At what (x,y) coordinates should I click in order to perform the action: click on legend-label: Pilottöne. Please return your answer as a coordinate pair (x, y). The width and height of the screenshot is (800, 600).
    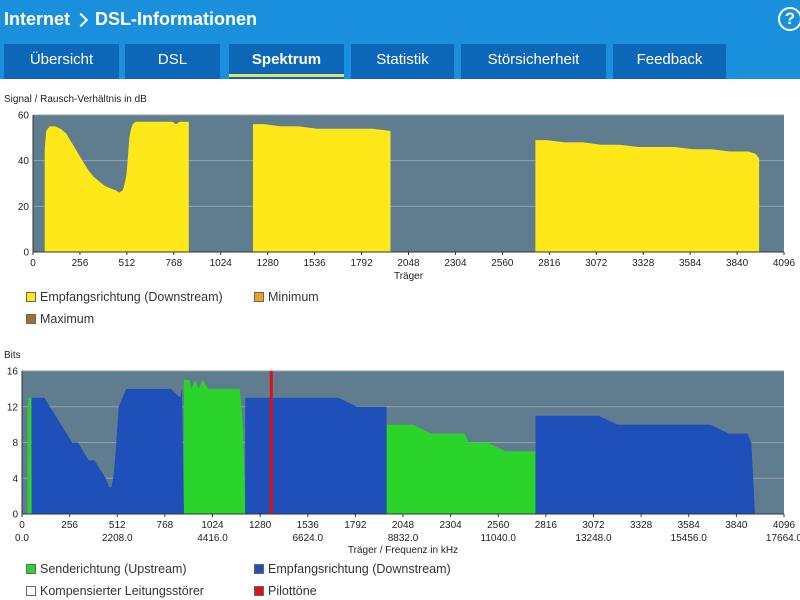
    Looking at the image, I should click on (292, 591).